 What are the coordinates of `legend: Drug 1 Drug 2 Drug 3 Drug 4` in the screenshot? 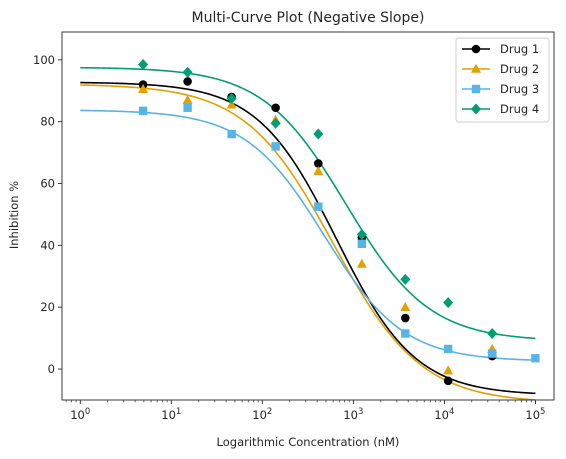 It's located at (502, 80).